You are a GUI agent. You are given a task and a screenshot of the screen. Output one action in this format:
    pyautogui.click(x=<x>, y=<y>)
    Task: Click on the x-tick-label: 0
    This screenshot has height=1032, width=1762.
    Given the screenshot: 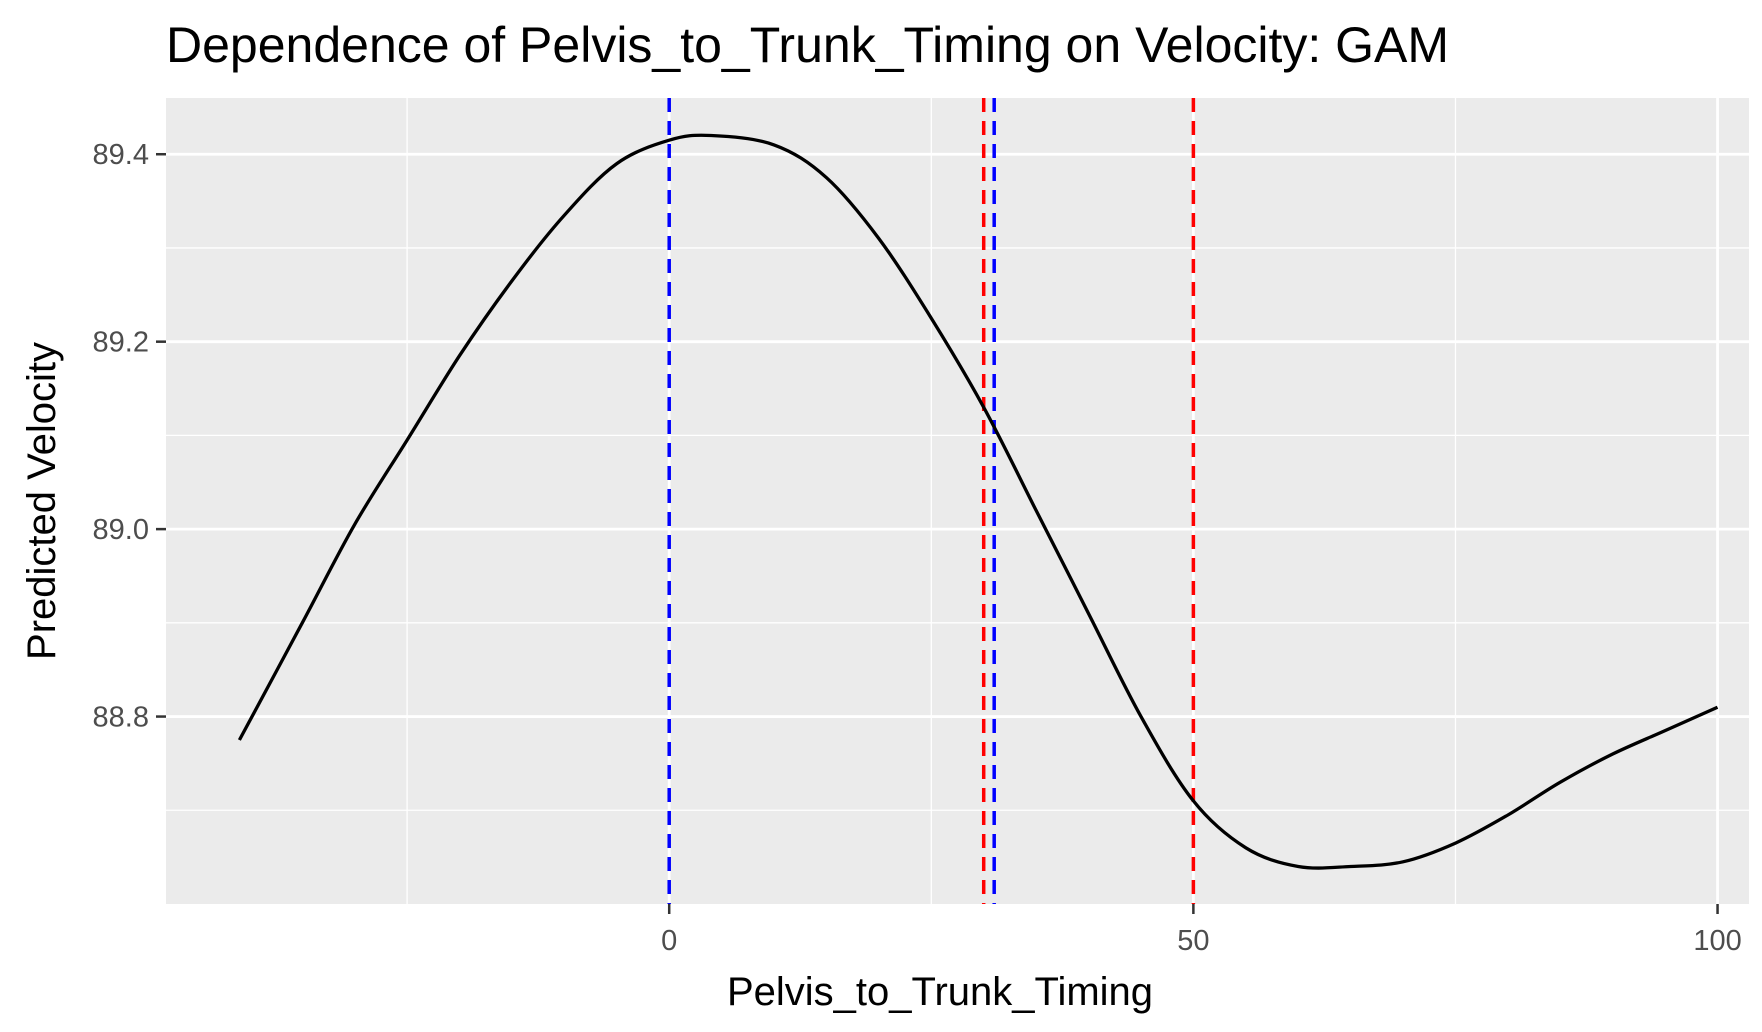 What is the action you would take?
    pyautogui.click(x=669, y=941)
    